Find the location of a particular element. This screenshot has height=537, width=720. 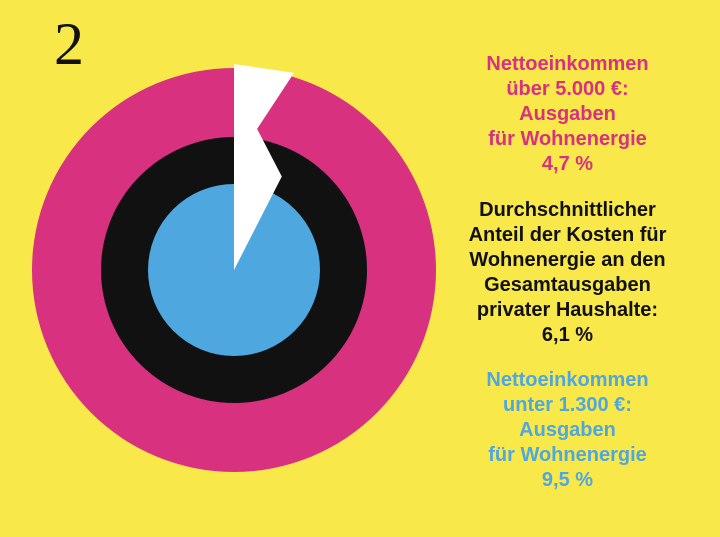

annotation-avg-line-3: Wohnenergie an den is located at coordinates (567, 260).